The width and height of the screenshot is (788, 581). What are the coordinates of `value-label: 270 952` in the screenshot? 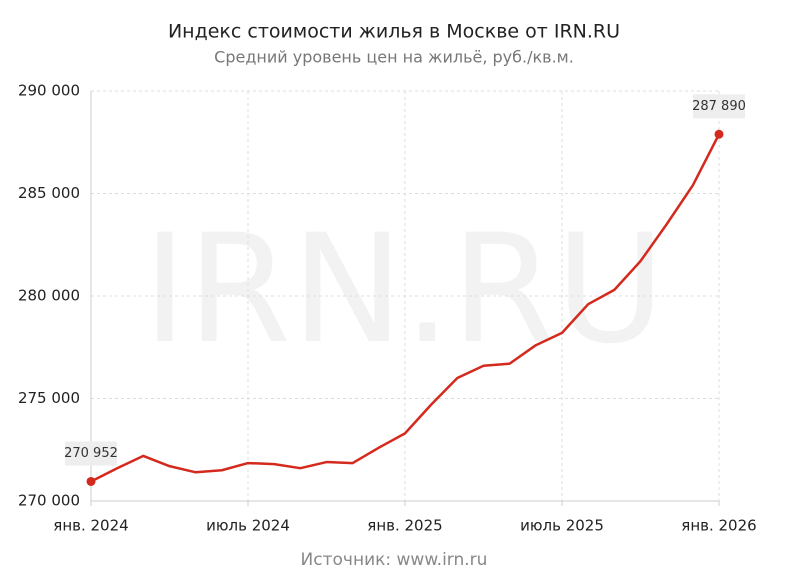 It's located at (91, 453).